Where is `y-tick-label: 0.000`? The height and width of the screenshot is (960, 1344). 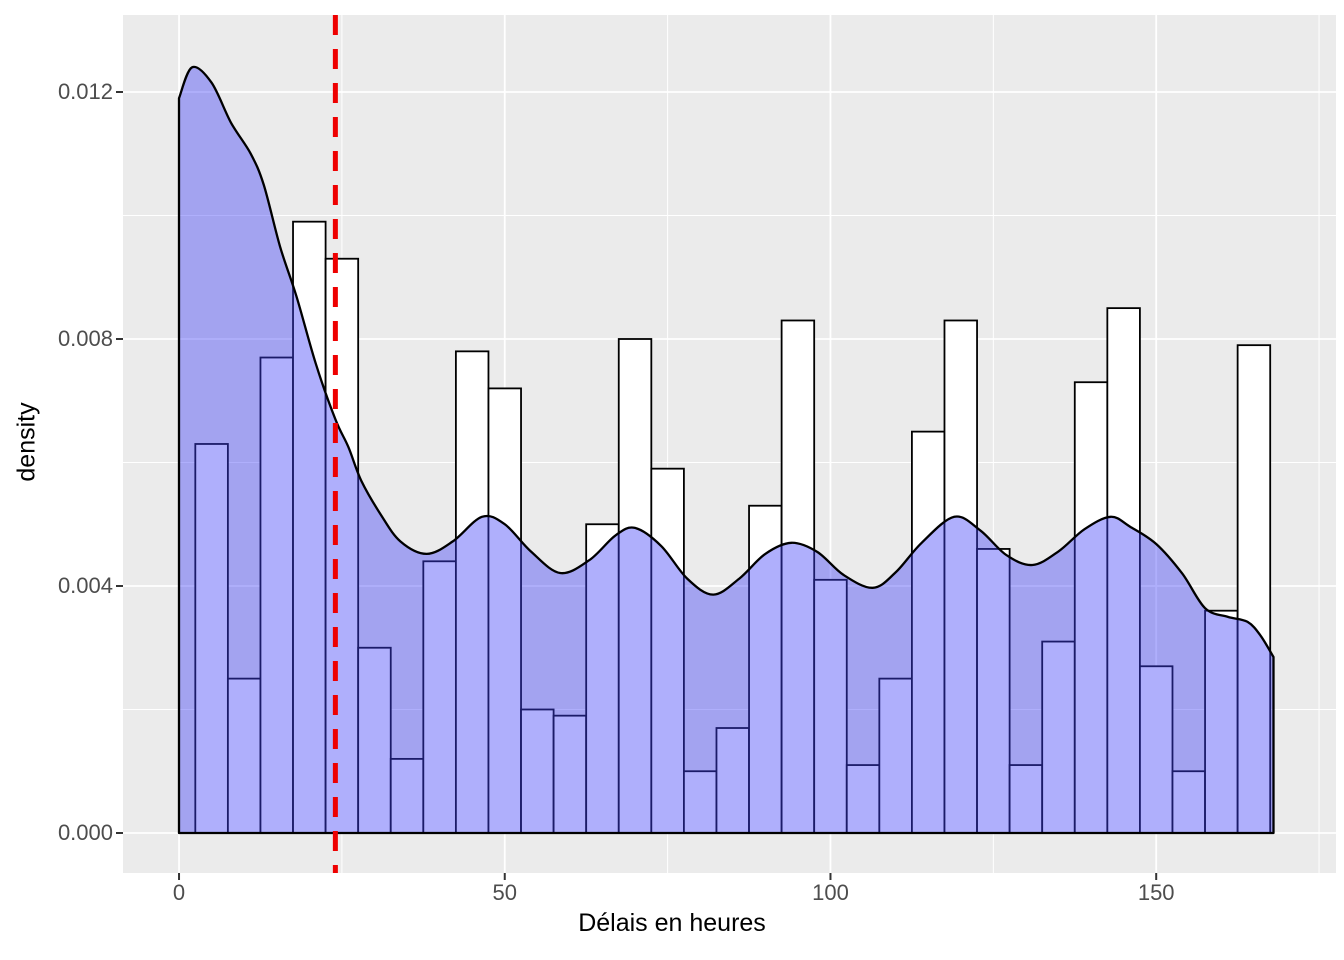 y-tick-label: 0.000 is located at coordinates (85, 832).